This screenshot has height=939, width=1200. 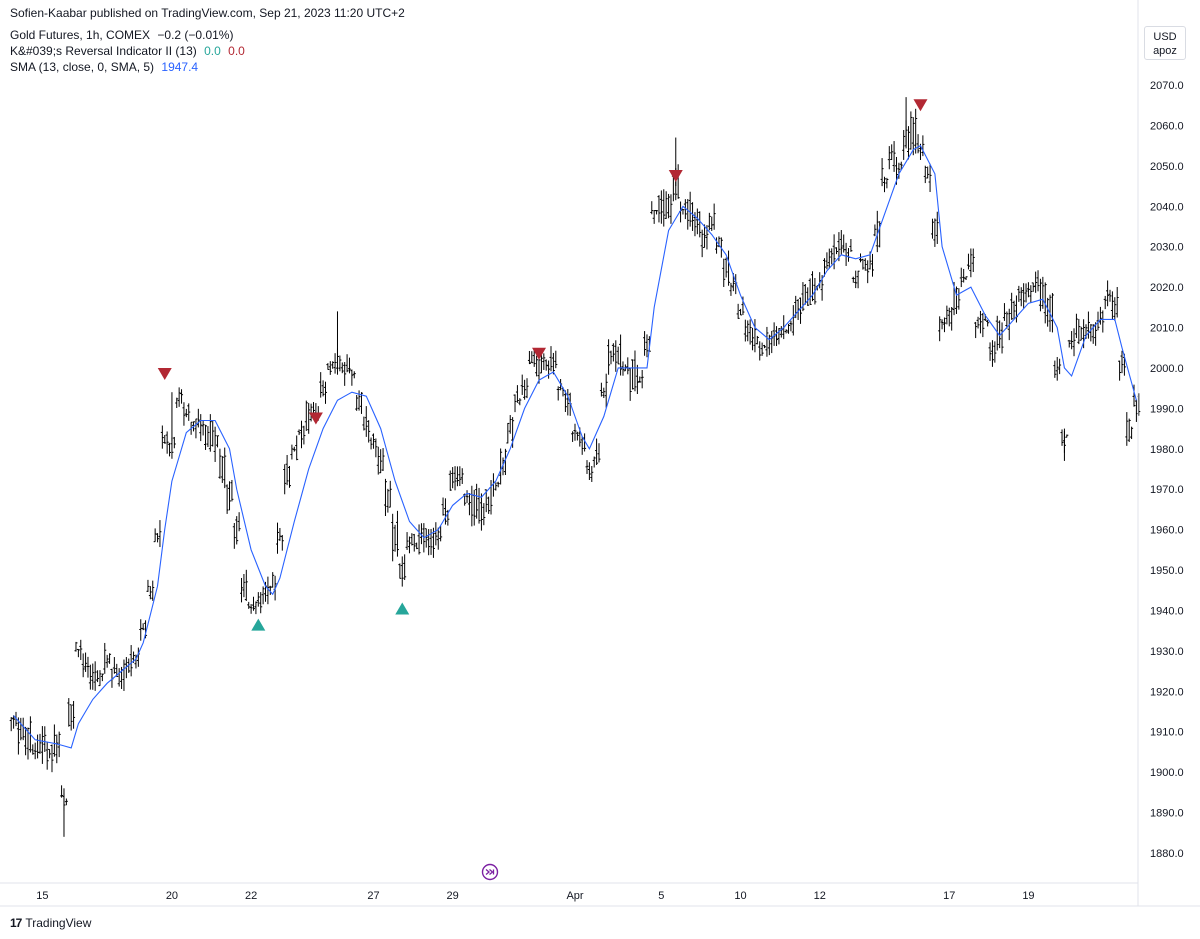 I want to click on y-tick-label: 1920.0, so click(x=1167, y=692).